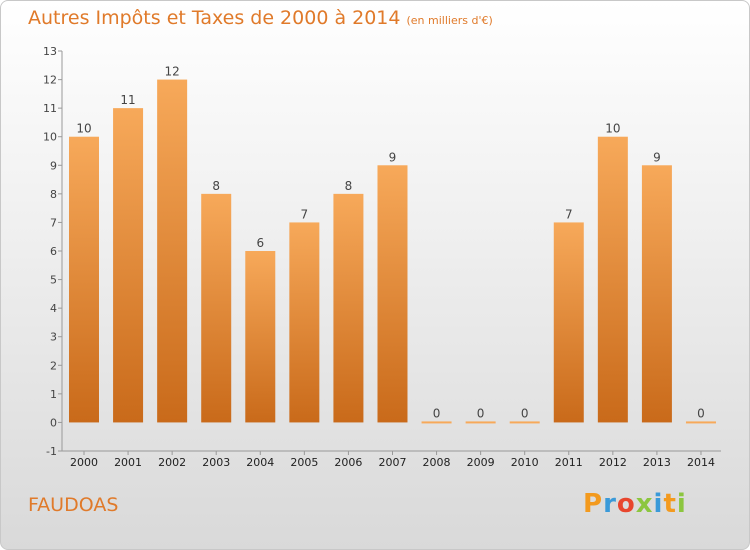 This screenshot has width=750, height=550. Describe the element at coordinates (449, 20) in the screenshot. I see `title-unit: (en milliers d'€)` at that location.